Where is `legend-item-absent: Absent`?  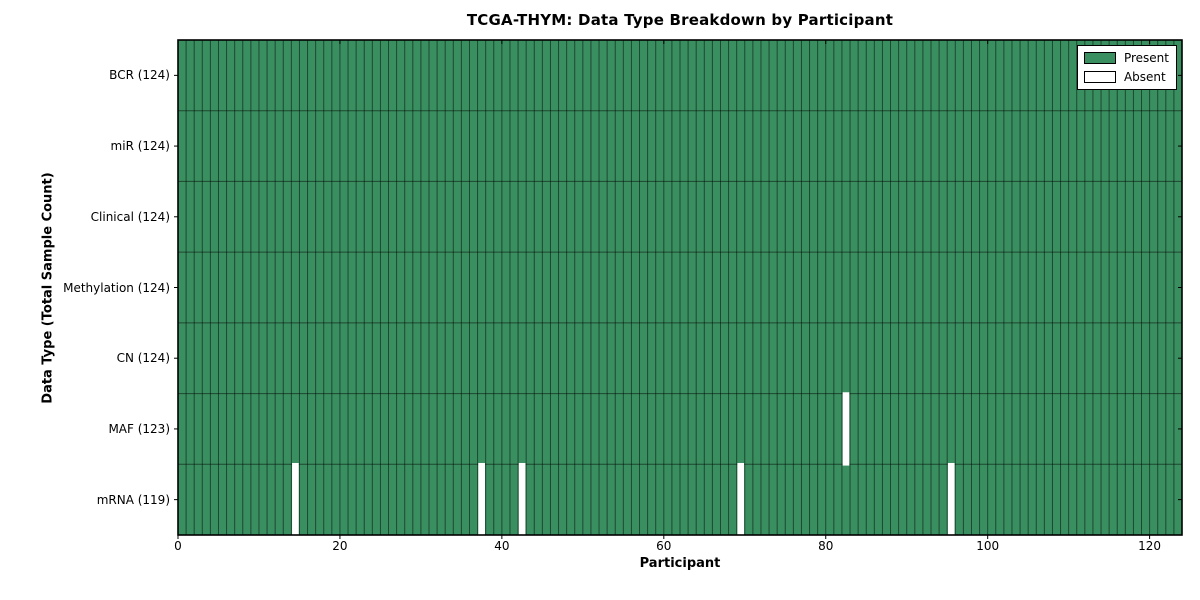 legend-item-absent: Absent is located at coordinates (1126, 77).